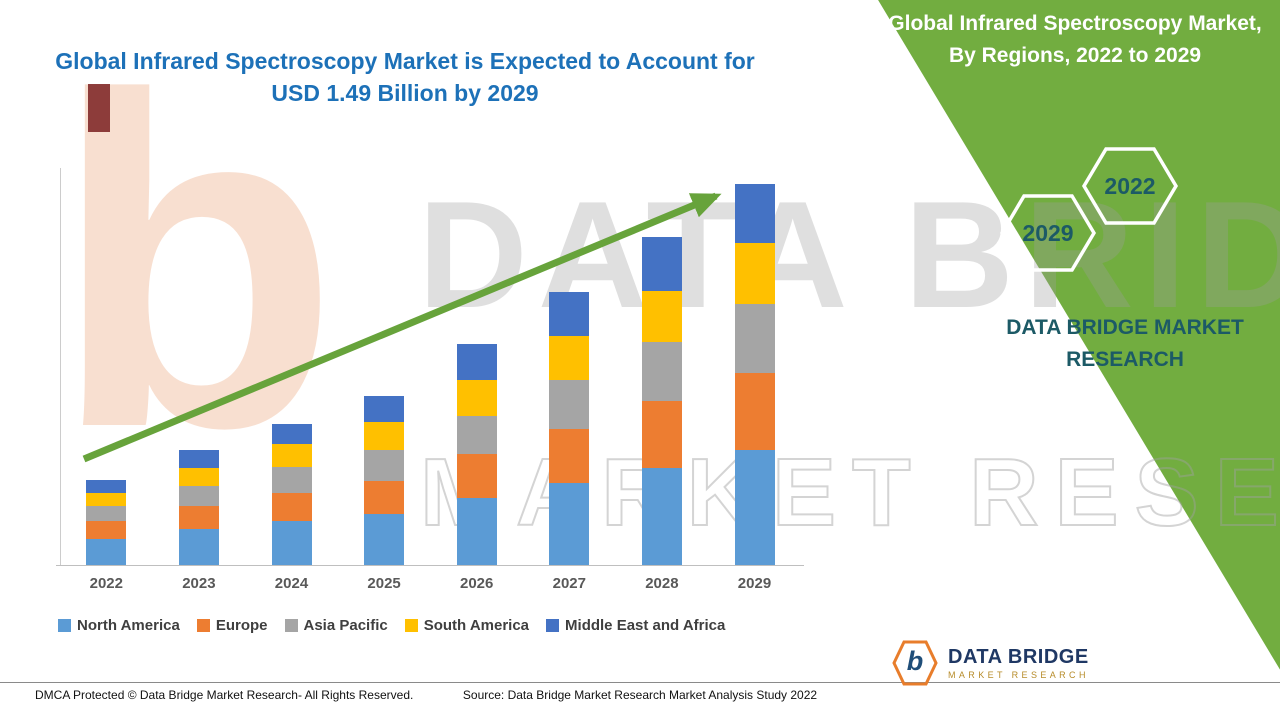 This screenshot has width=1280, height=720. I want to click on hexagon-2029: 2029, so click(1048, 233).